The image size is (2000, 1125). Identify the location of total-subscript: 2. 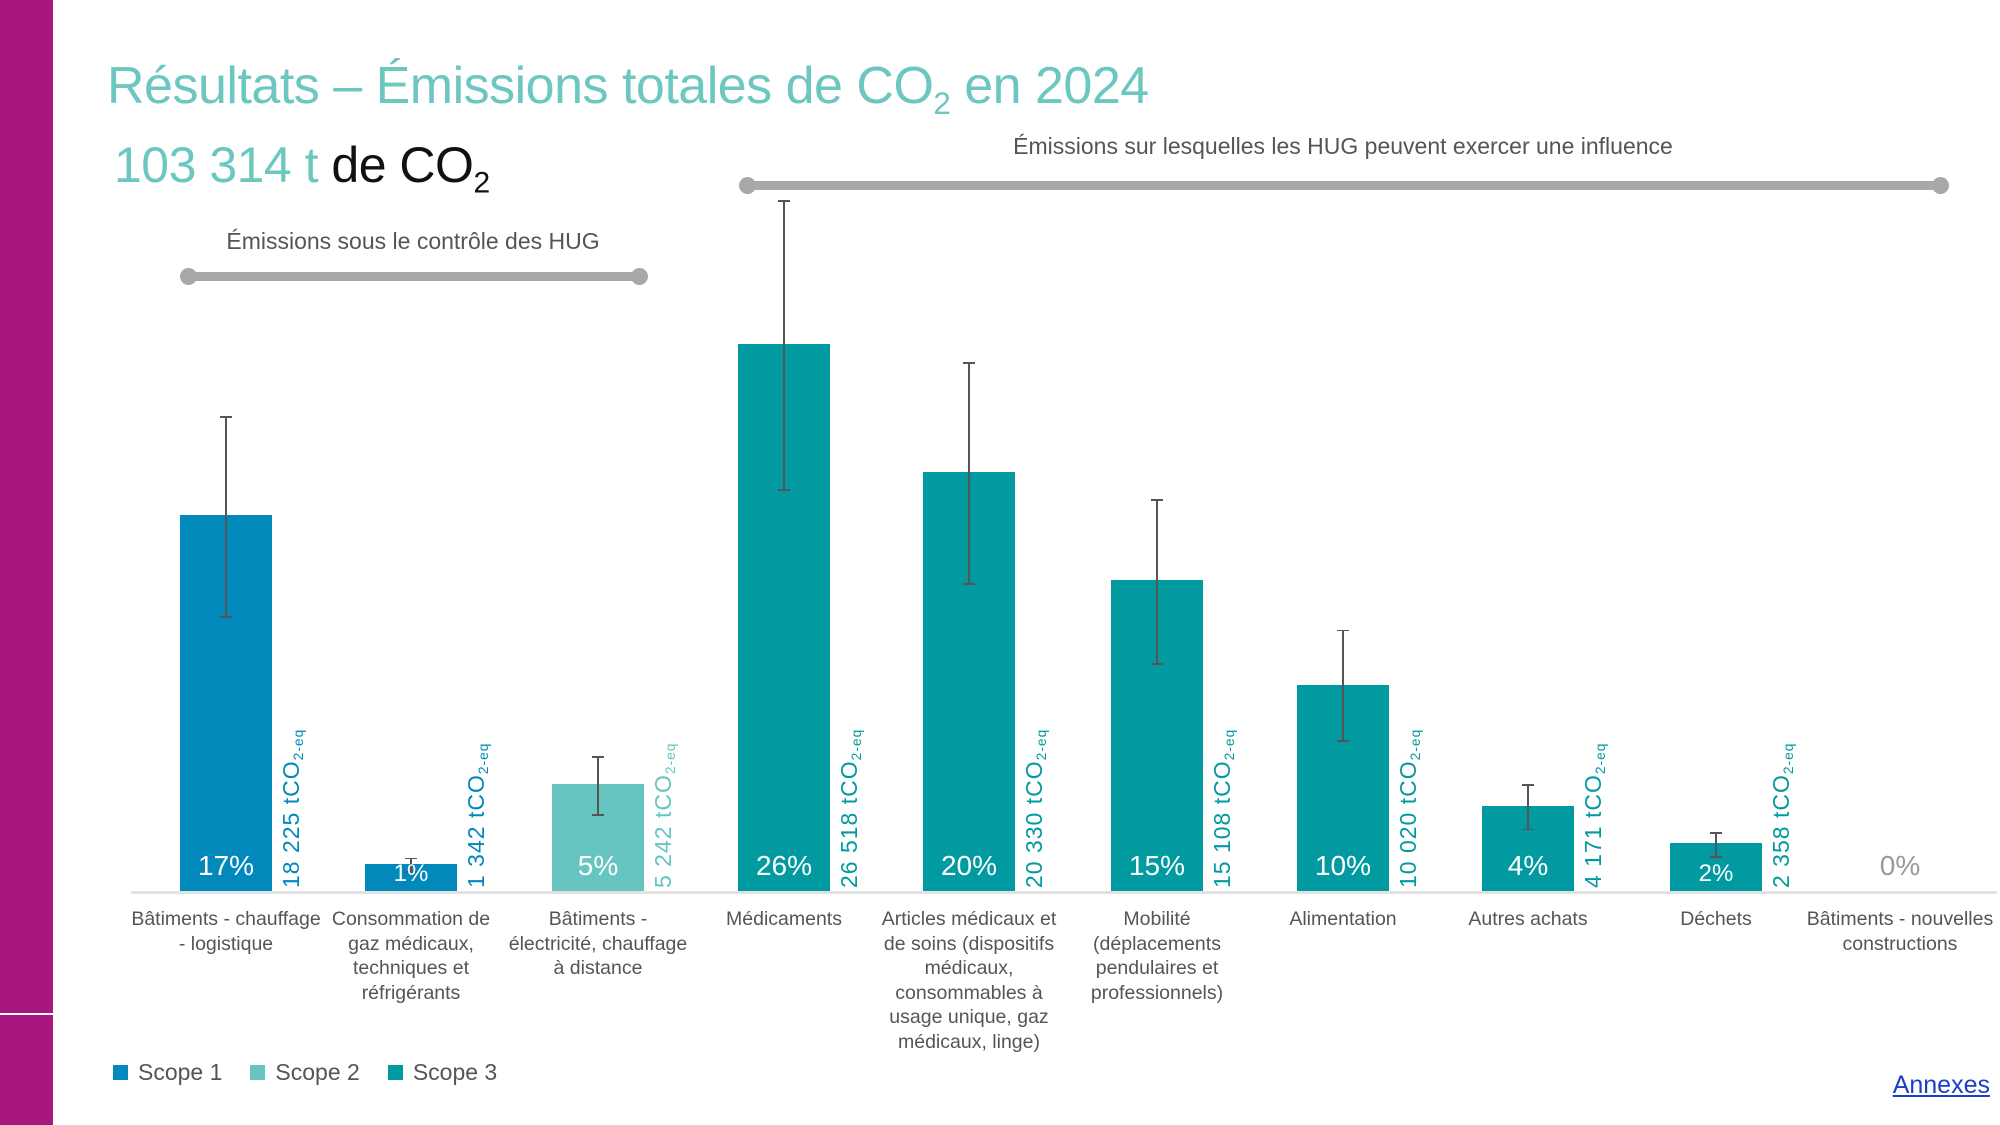
(481, 183).